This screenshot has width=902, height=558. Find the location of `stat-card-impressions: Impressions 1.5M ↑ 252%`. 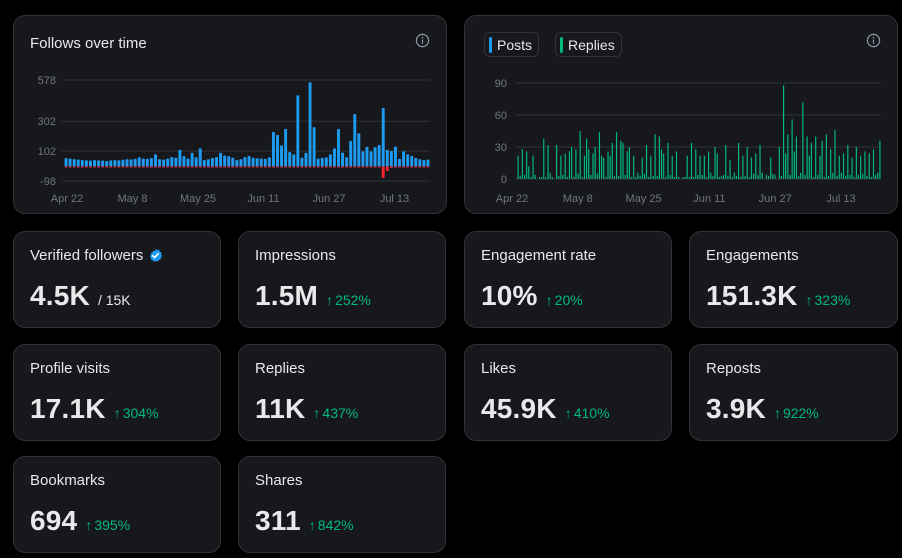

stat-card-impressions: Impressions 1.5M ↑ 252% is located at coordinates (342, 279).